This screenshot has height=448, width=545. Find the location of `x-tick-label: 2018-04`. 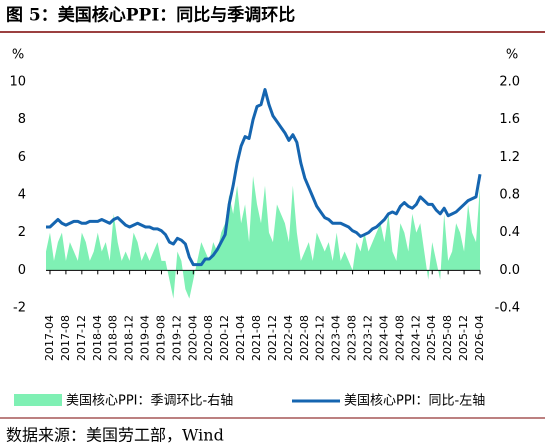

x-tick-label: 2018-04 is located at coordinates (97, 338).